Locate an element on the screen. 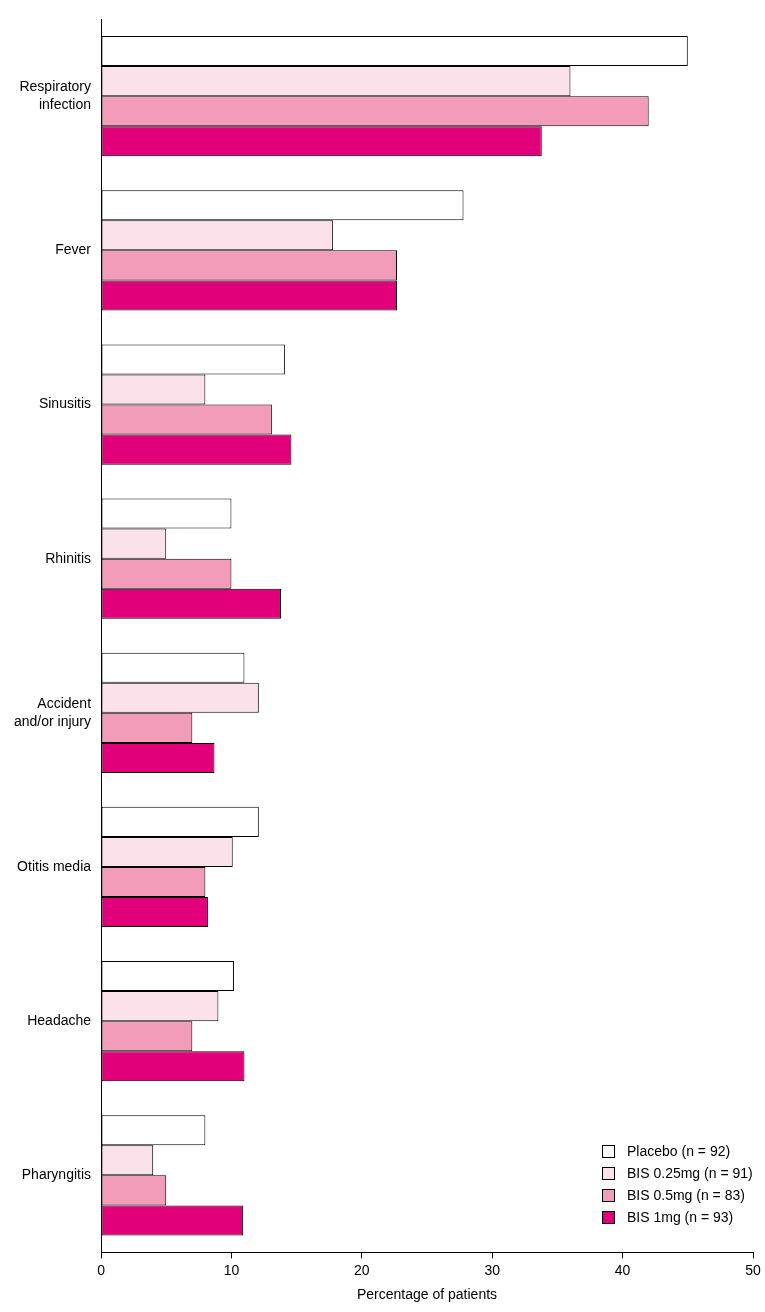 This screenshot has height=1312, width=765. legend-label: BIS 0.5mg (n = 83) is located at coordinates (686, 1195).